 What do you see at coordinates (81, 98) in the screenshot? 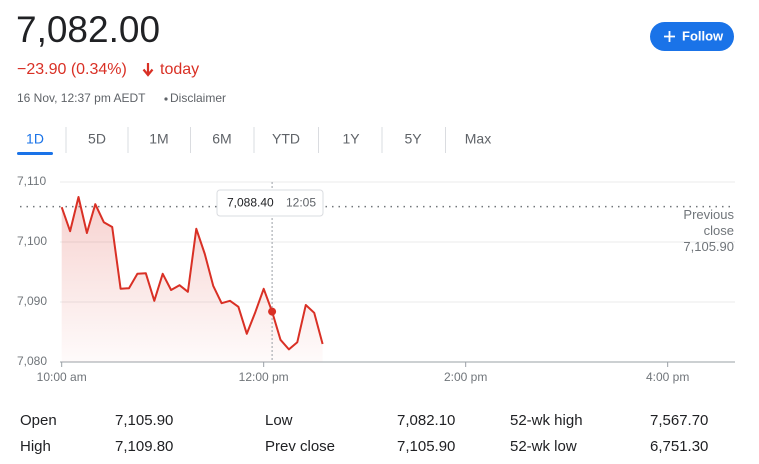
I see `timestamp: 16 Nov, 12:37 pm AEDT` at bounding box center [81, 98].